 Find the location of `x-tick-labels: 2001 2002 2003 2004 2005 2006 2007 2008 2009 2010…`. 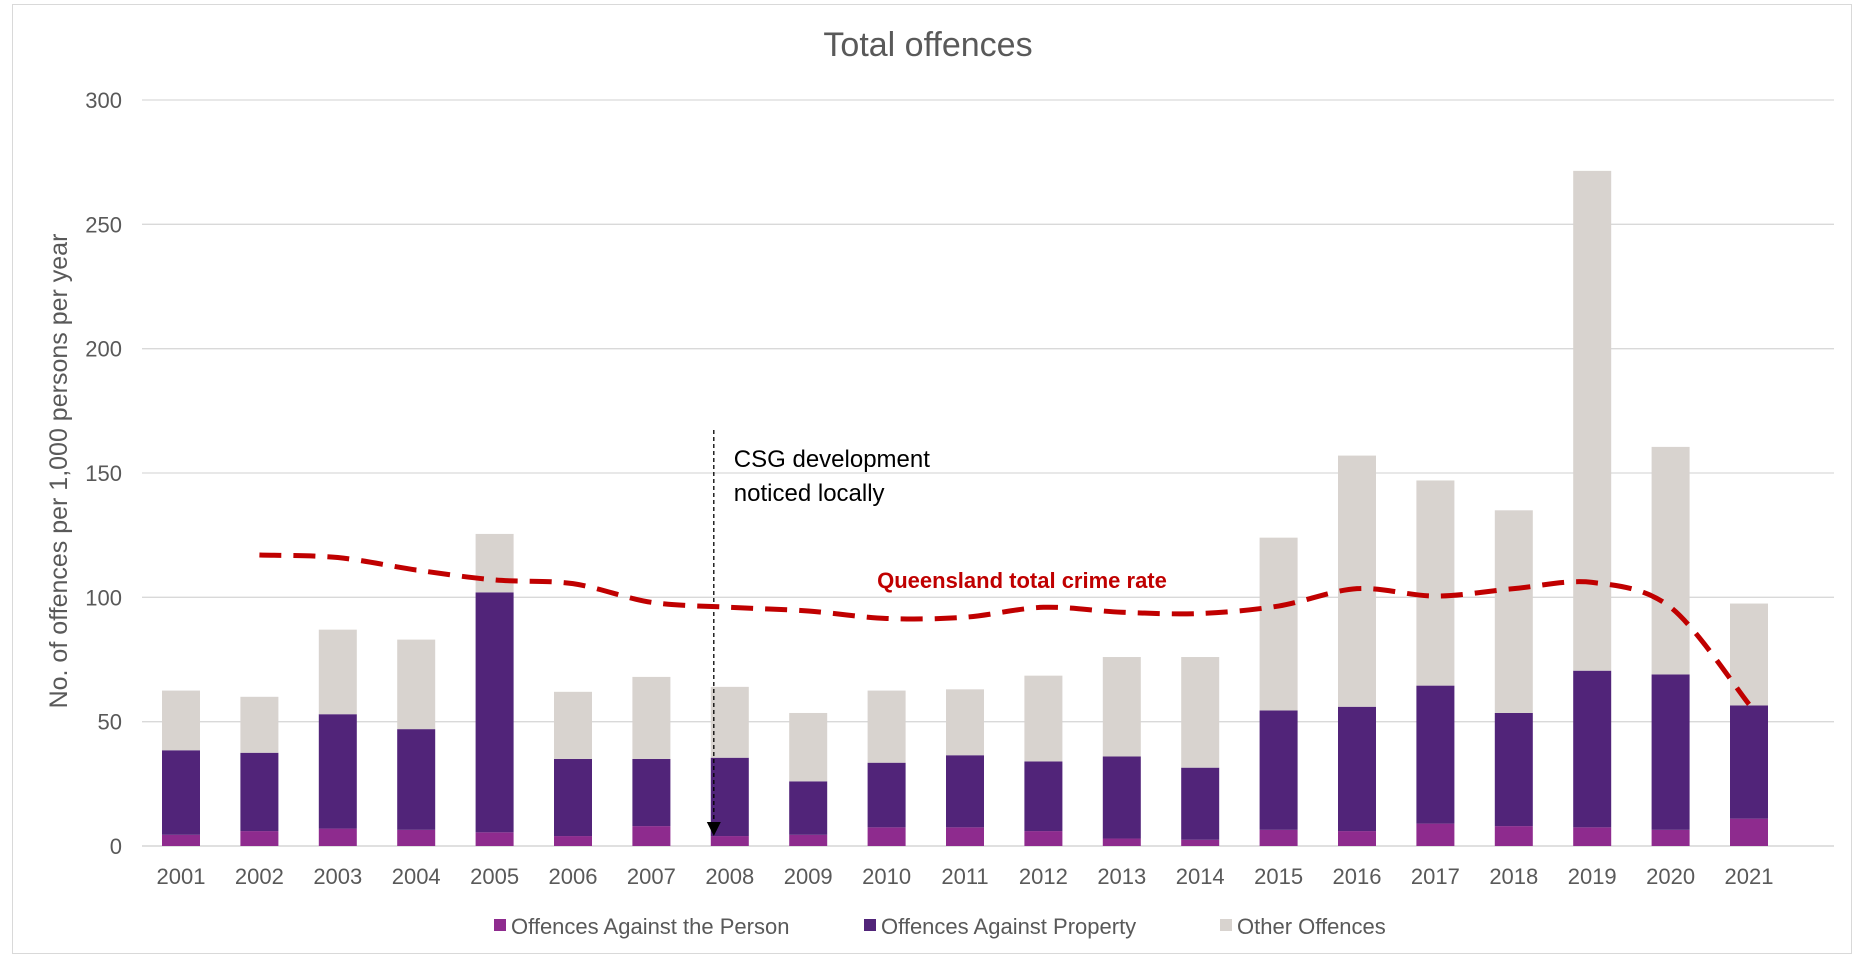

x-tick-labels: 2001 2002 2003 2004 2005 2006 2007 2008 2009 2010… is located at coordinates (965, 876).